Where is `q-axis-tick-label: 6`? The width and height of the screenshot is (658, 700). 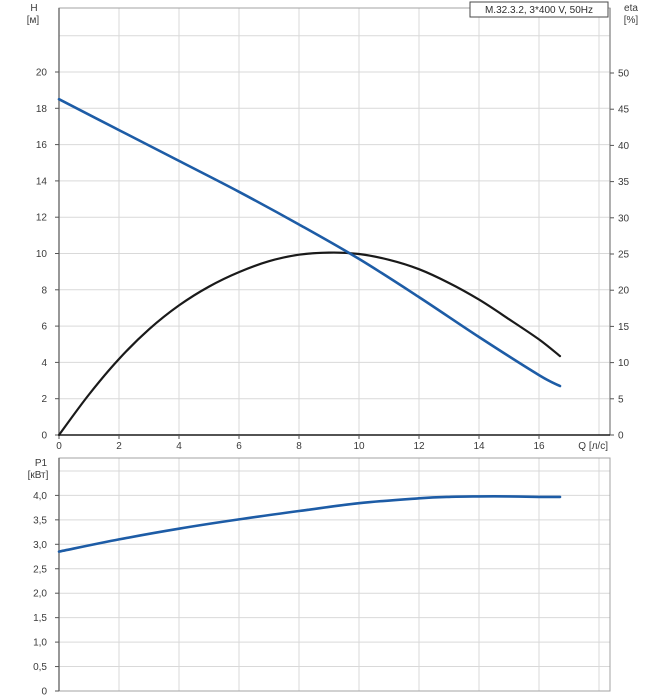 q-axis-tick-label: 6 is located at coordinates (239, 446).